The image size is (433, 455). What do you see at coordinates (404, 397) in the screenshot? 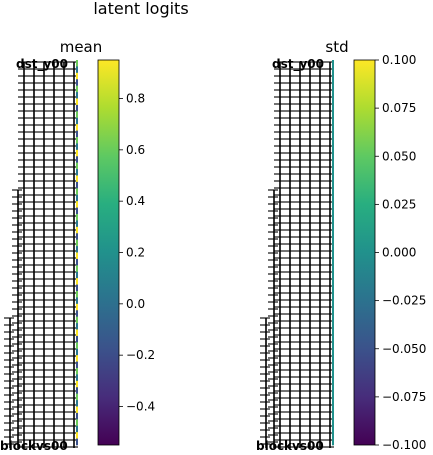
I see `colorbar-tick-label: −0.075` at bounding box center [404, 397].